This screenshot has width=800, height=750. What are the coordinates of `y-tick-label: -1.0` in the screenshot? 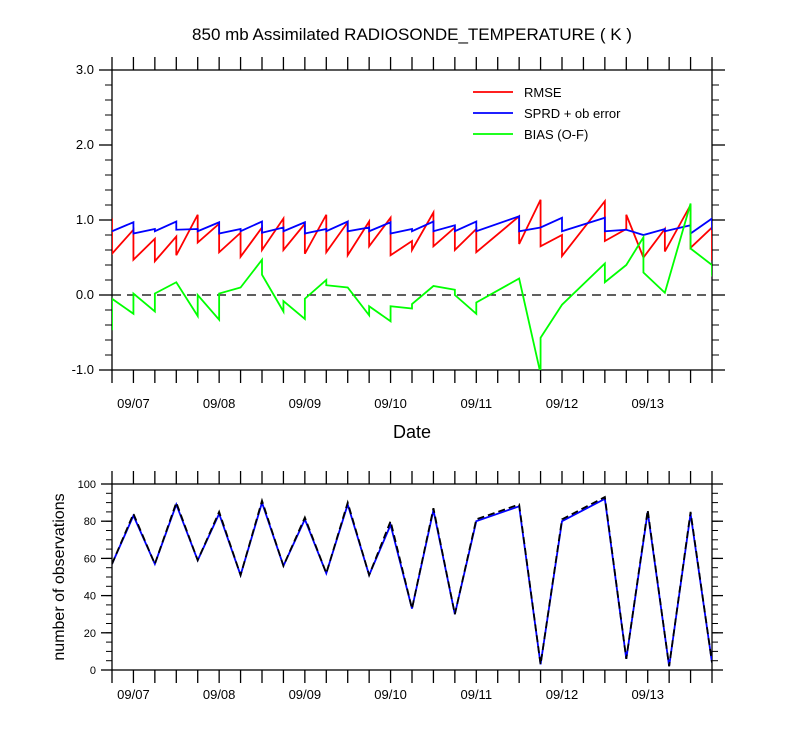 It's located at (83, 369).